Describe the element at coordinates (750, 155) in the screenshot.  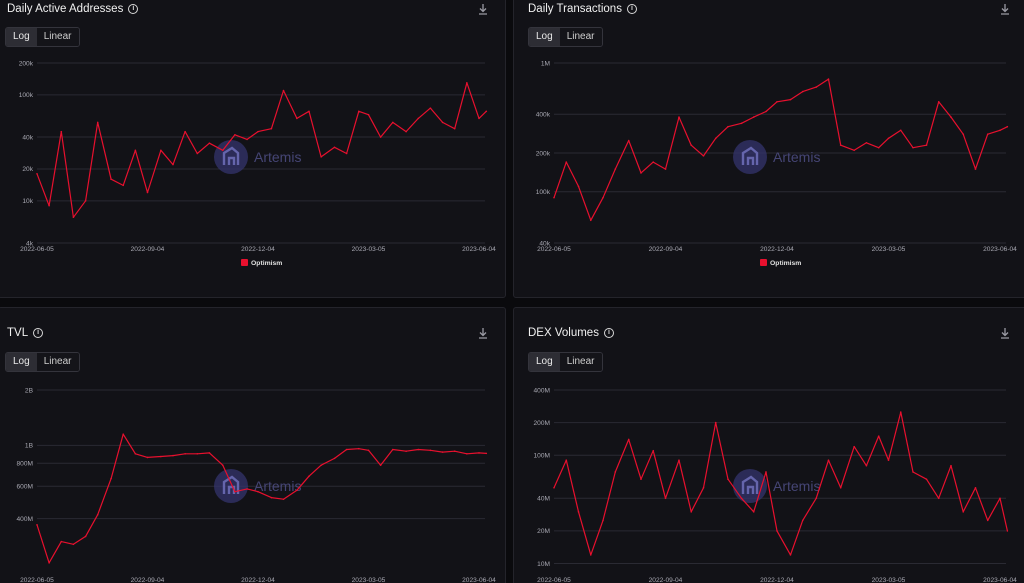
I see `artemis-logo-mark` at that location.